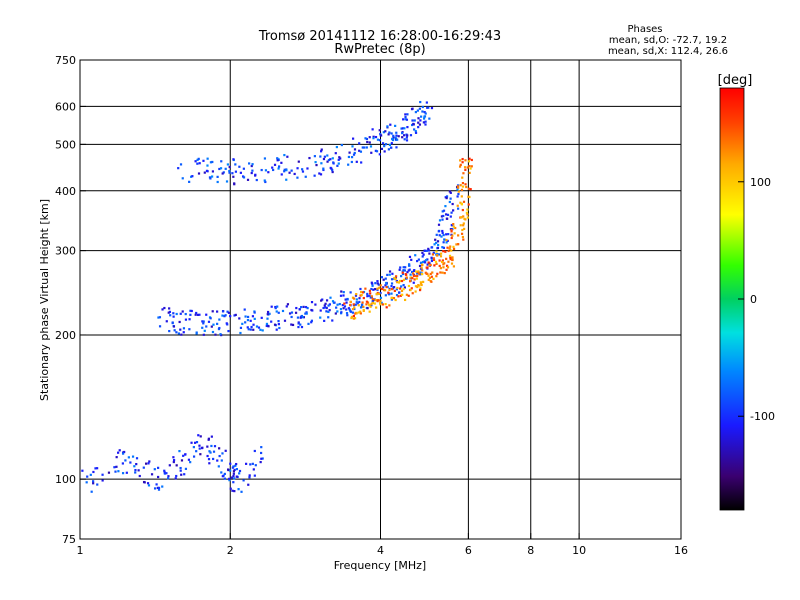 This screenshot has width=800, height=600. What do you see at coordinates (681, 550) in the screenshot?
I see `x-tick-label: 16` at bounding box center [681, 550].